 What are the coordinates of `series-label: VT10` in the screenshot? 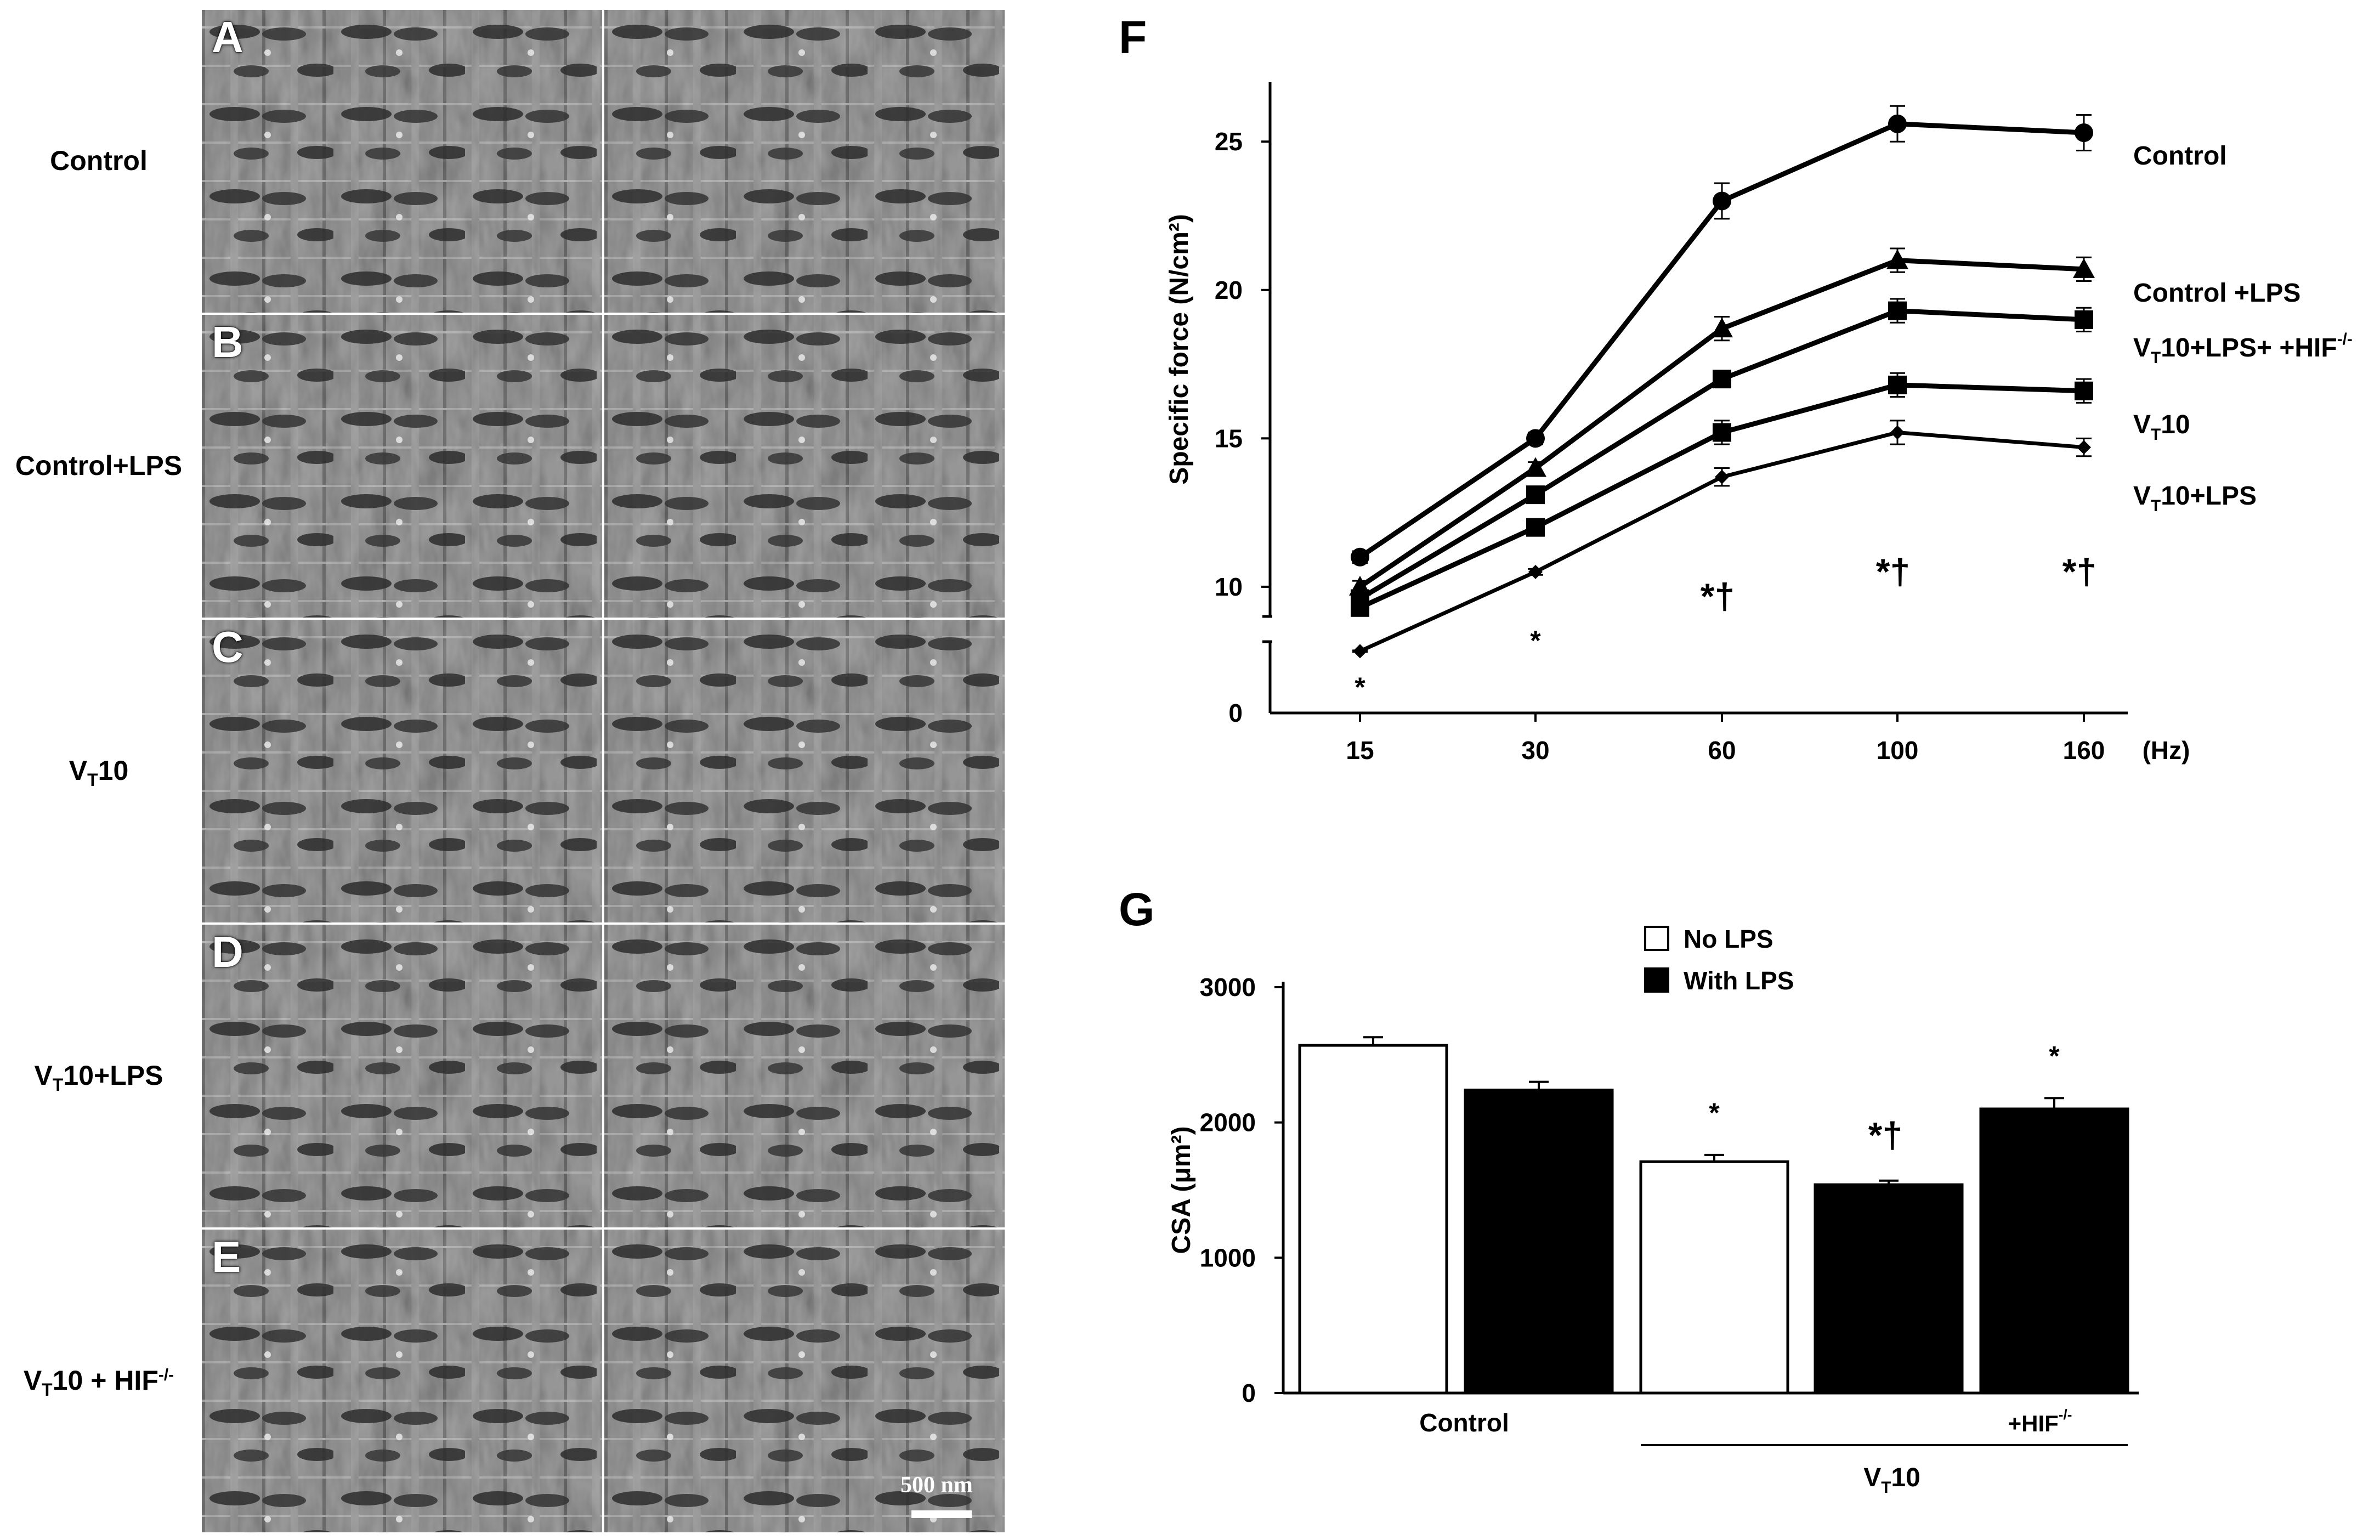 It's located at (2161, 427).